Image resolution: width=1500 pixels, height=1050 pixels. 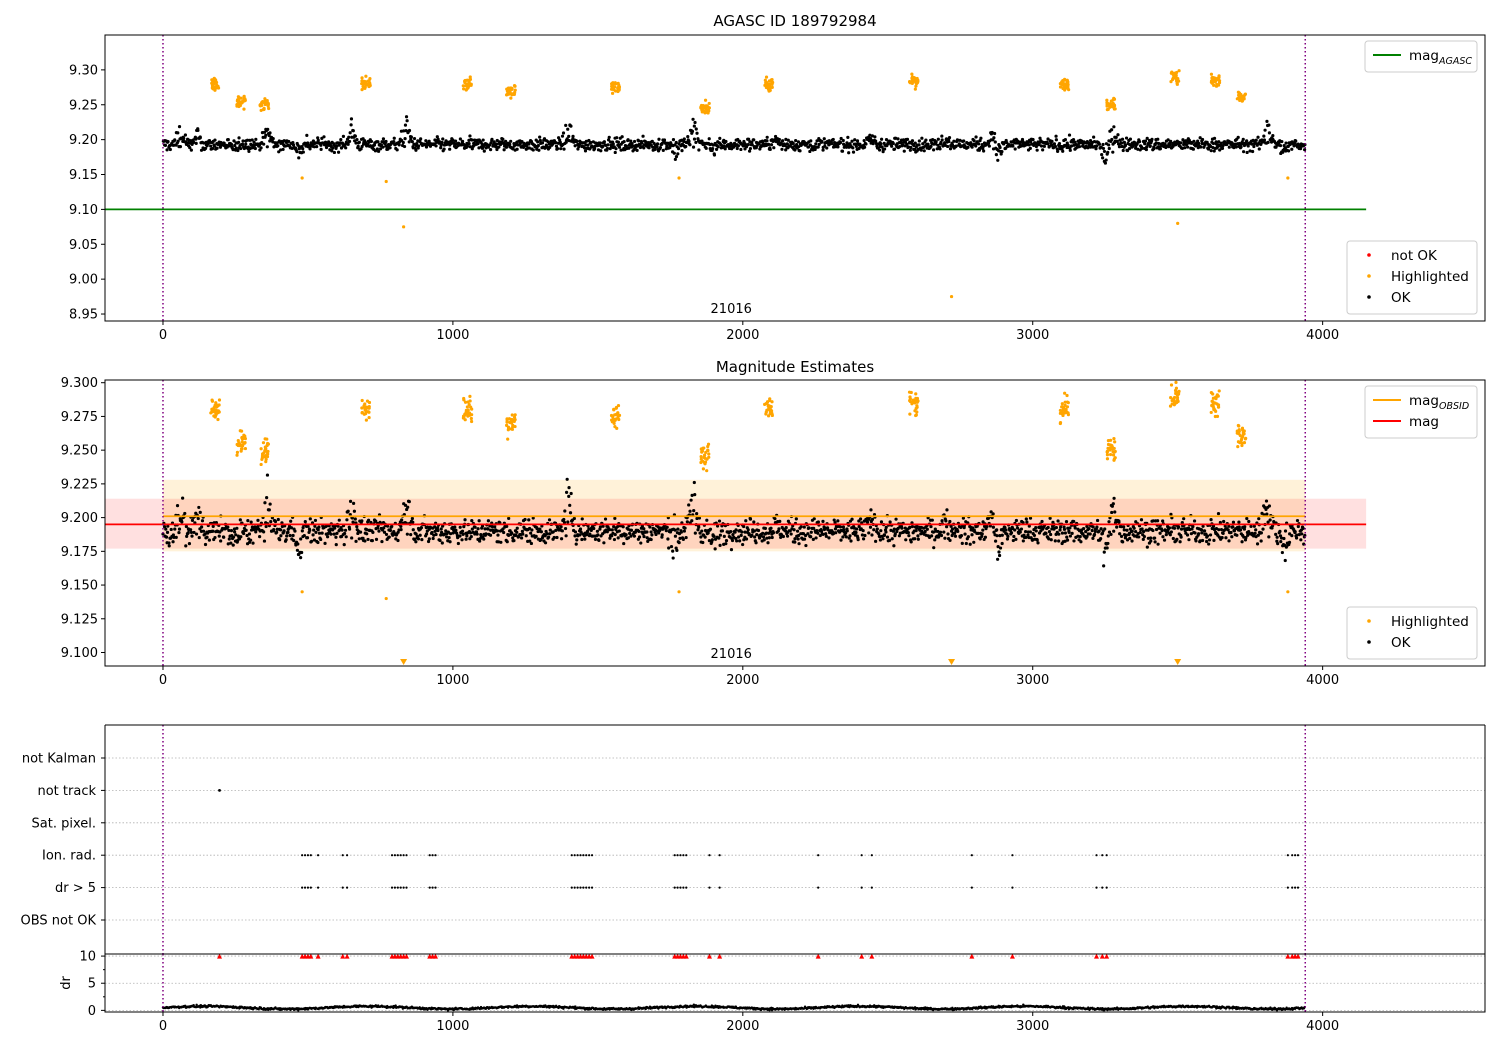 What do you see at coordinates (83, 245) in the screenshot?
I see `y-tick-label: 9.05` at bounding box center [83, 245].